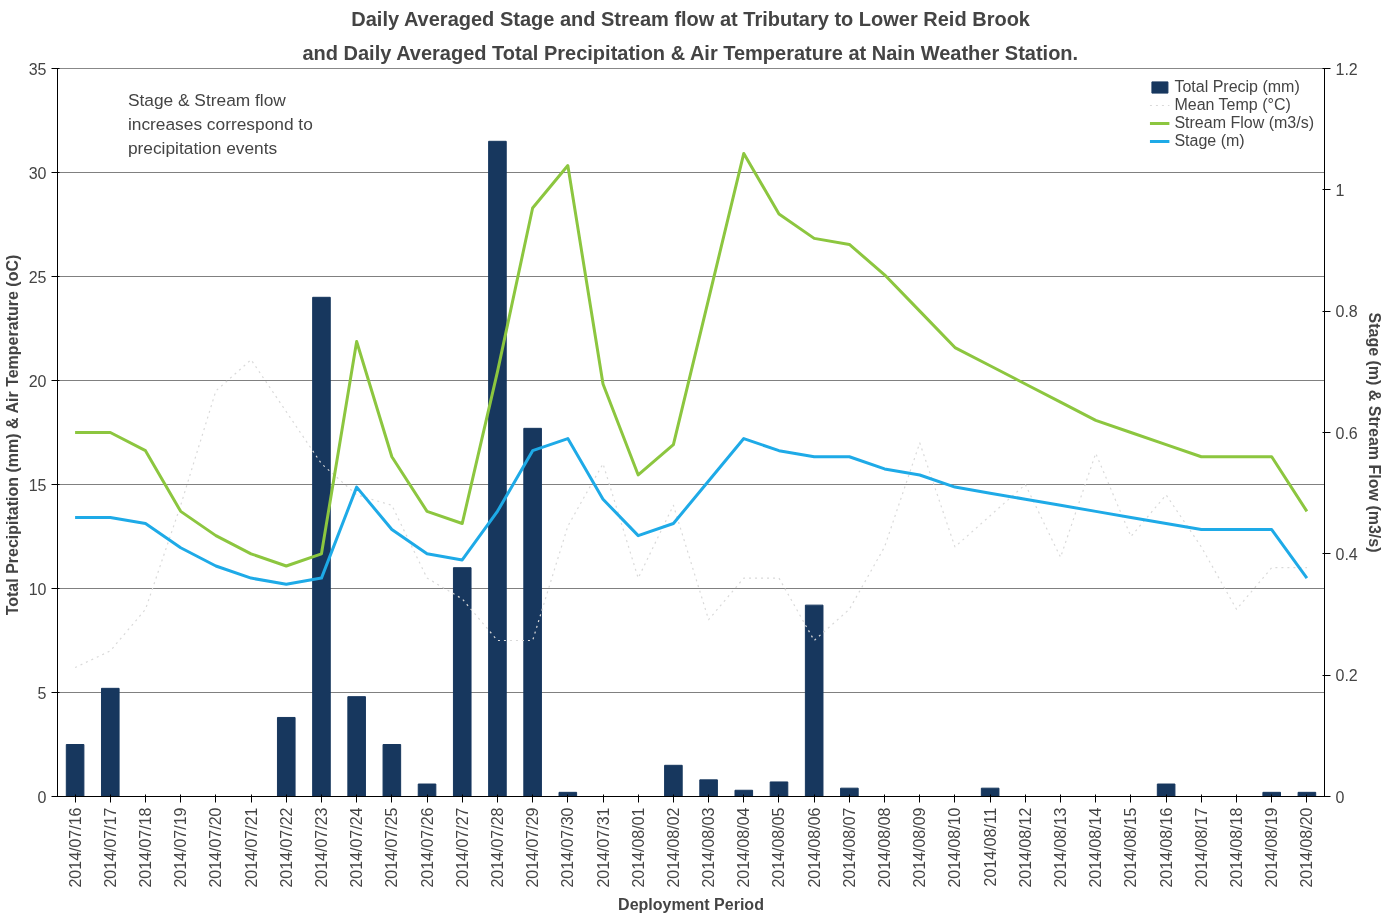  What do you see at coordinates (1209, 141) in the screenshot?
I see `legend-label: Stage (m)` at bounding box center [1209, 141].